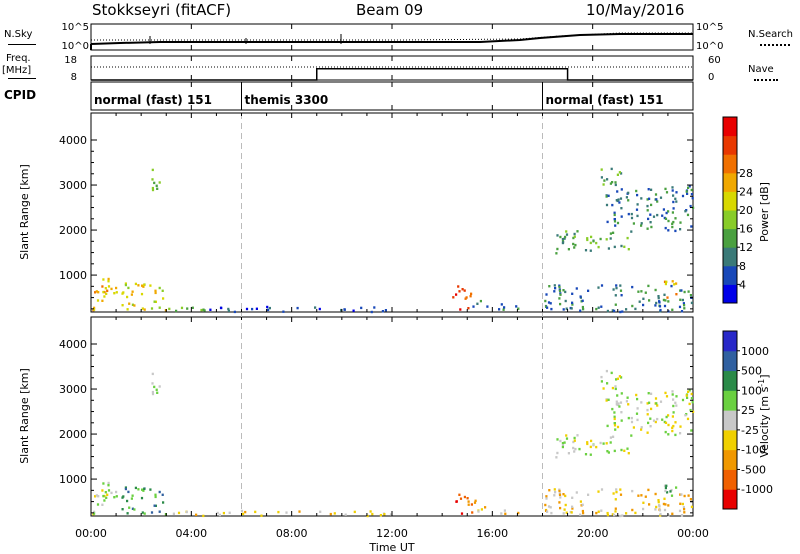 Image resolution: width=800 pixels, height=554 pixels. I want to click on nsearch-trace, so click(392, 36).